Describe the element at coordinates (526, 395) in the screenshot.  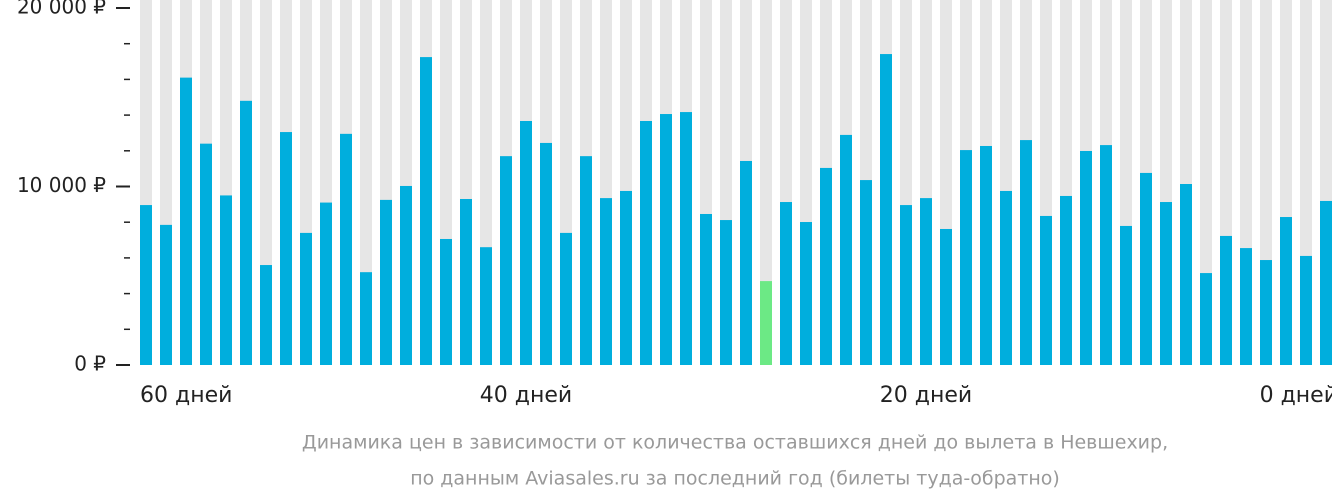
I see `x-tick-label: 40 дней` at that location.